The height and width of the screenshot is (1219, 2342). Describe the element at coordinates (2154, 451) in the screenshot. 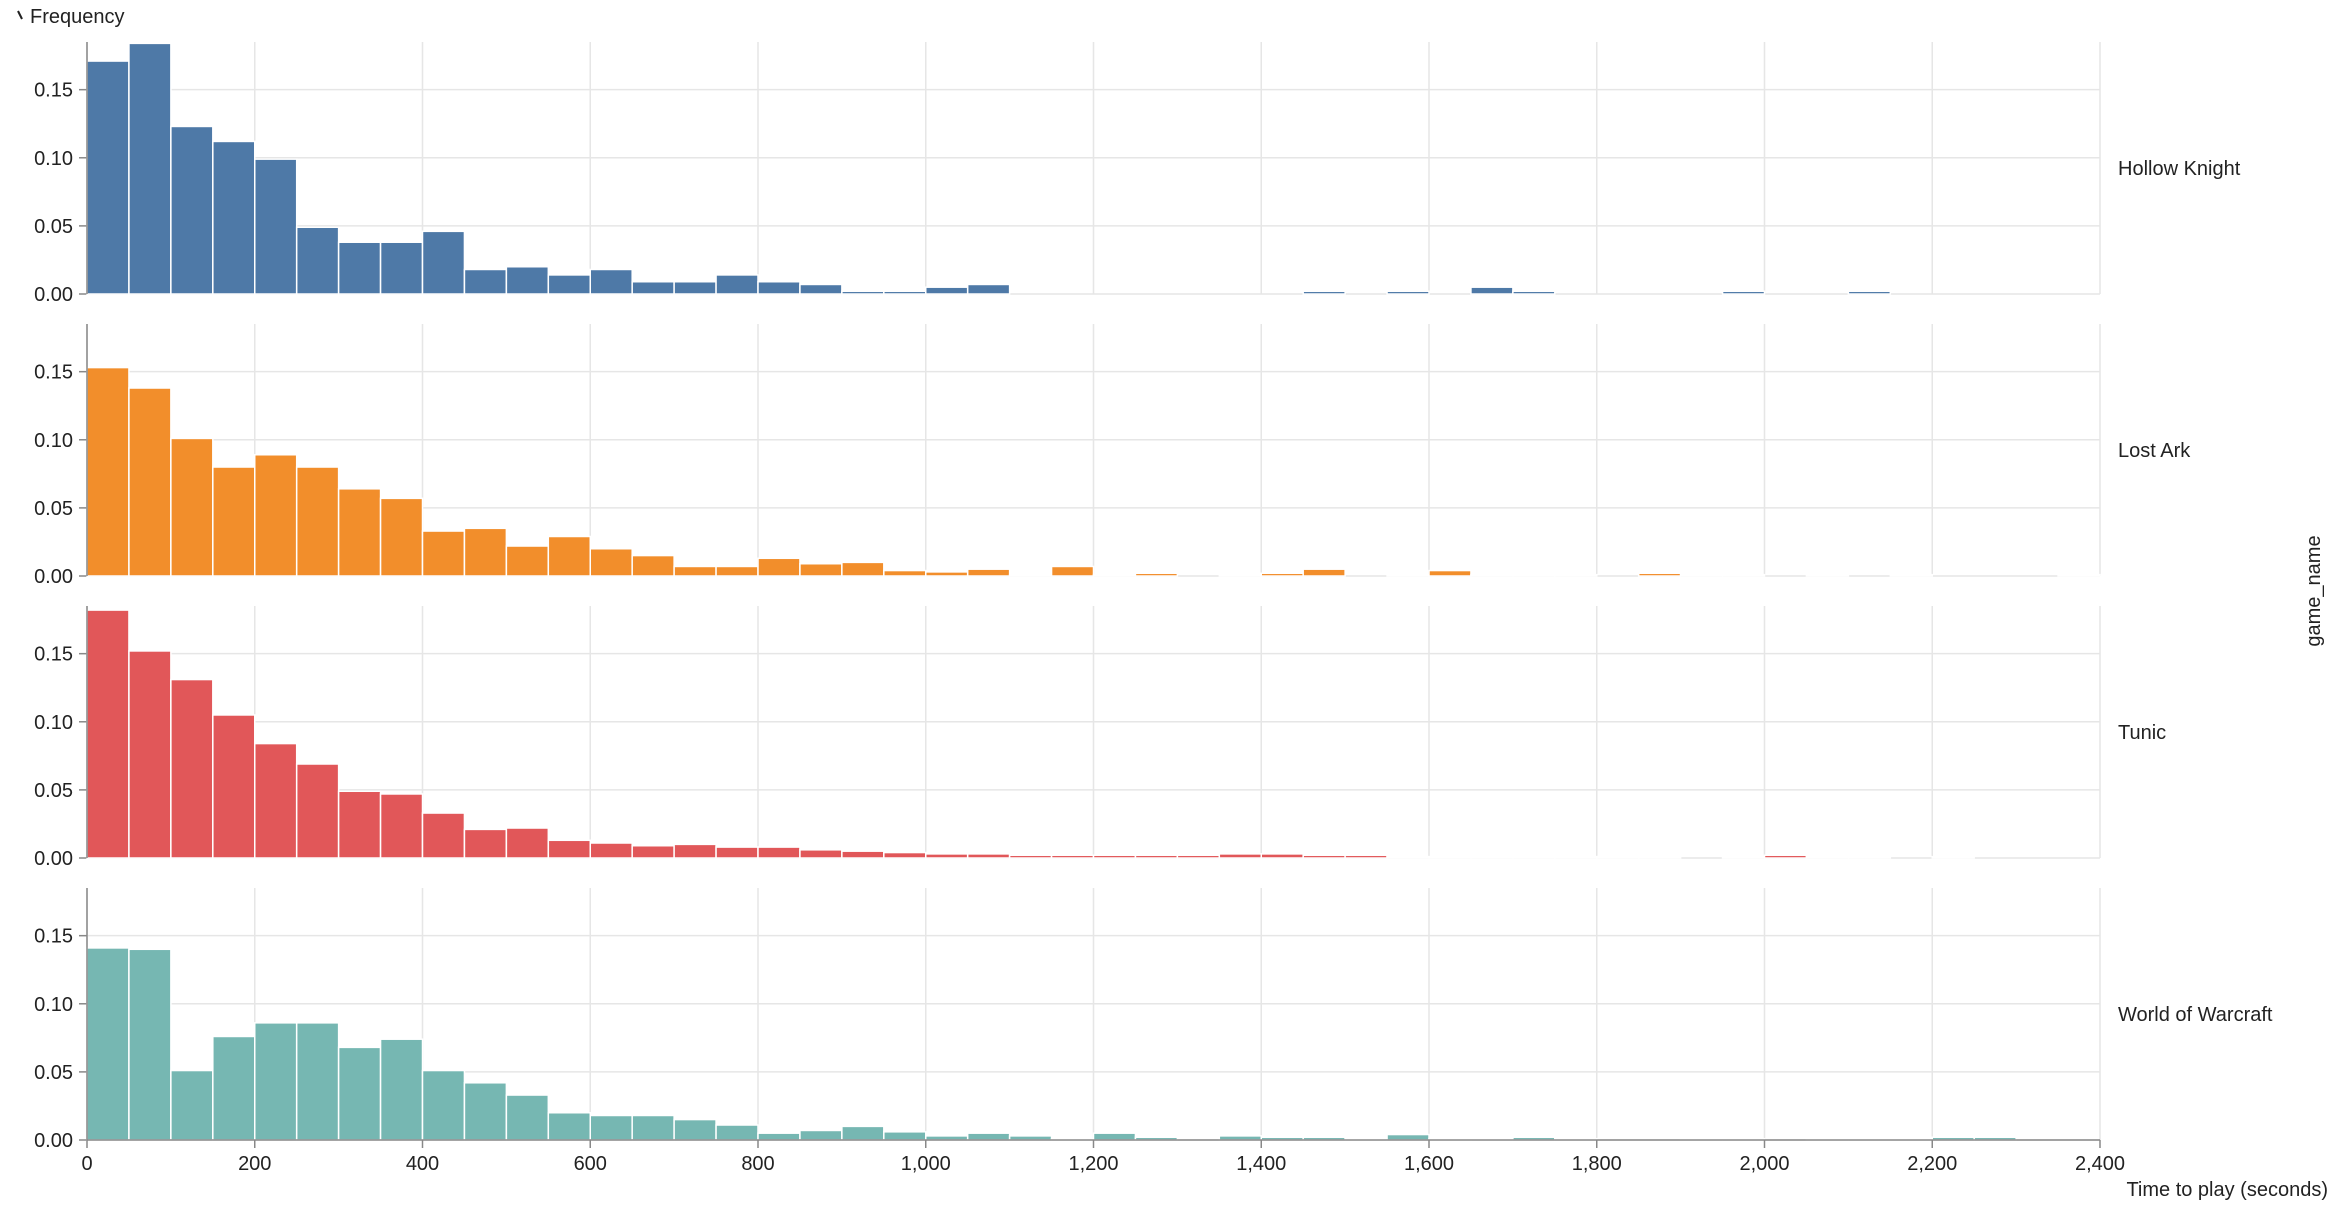

I see `facet-label: Lost Ark` at that location.